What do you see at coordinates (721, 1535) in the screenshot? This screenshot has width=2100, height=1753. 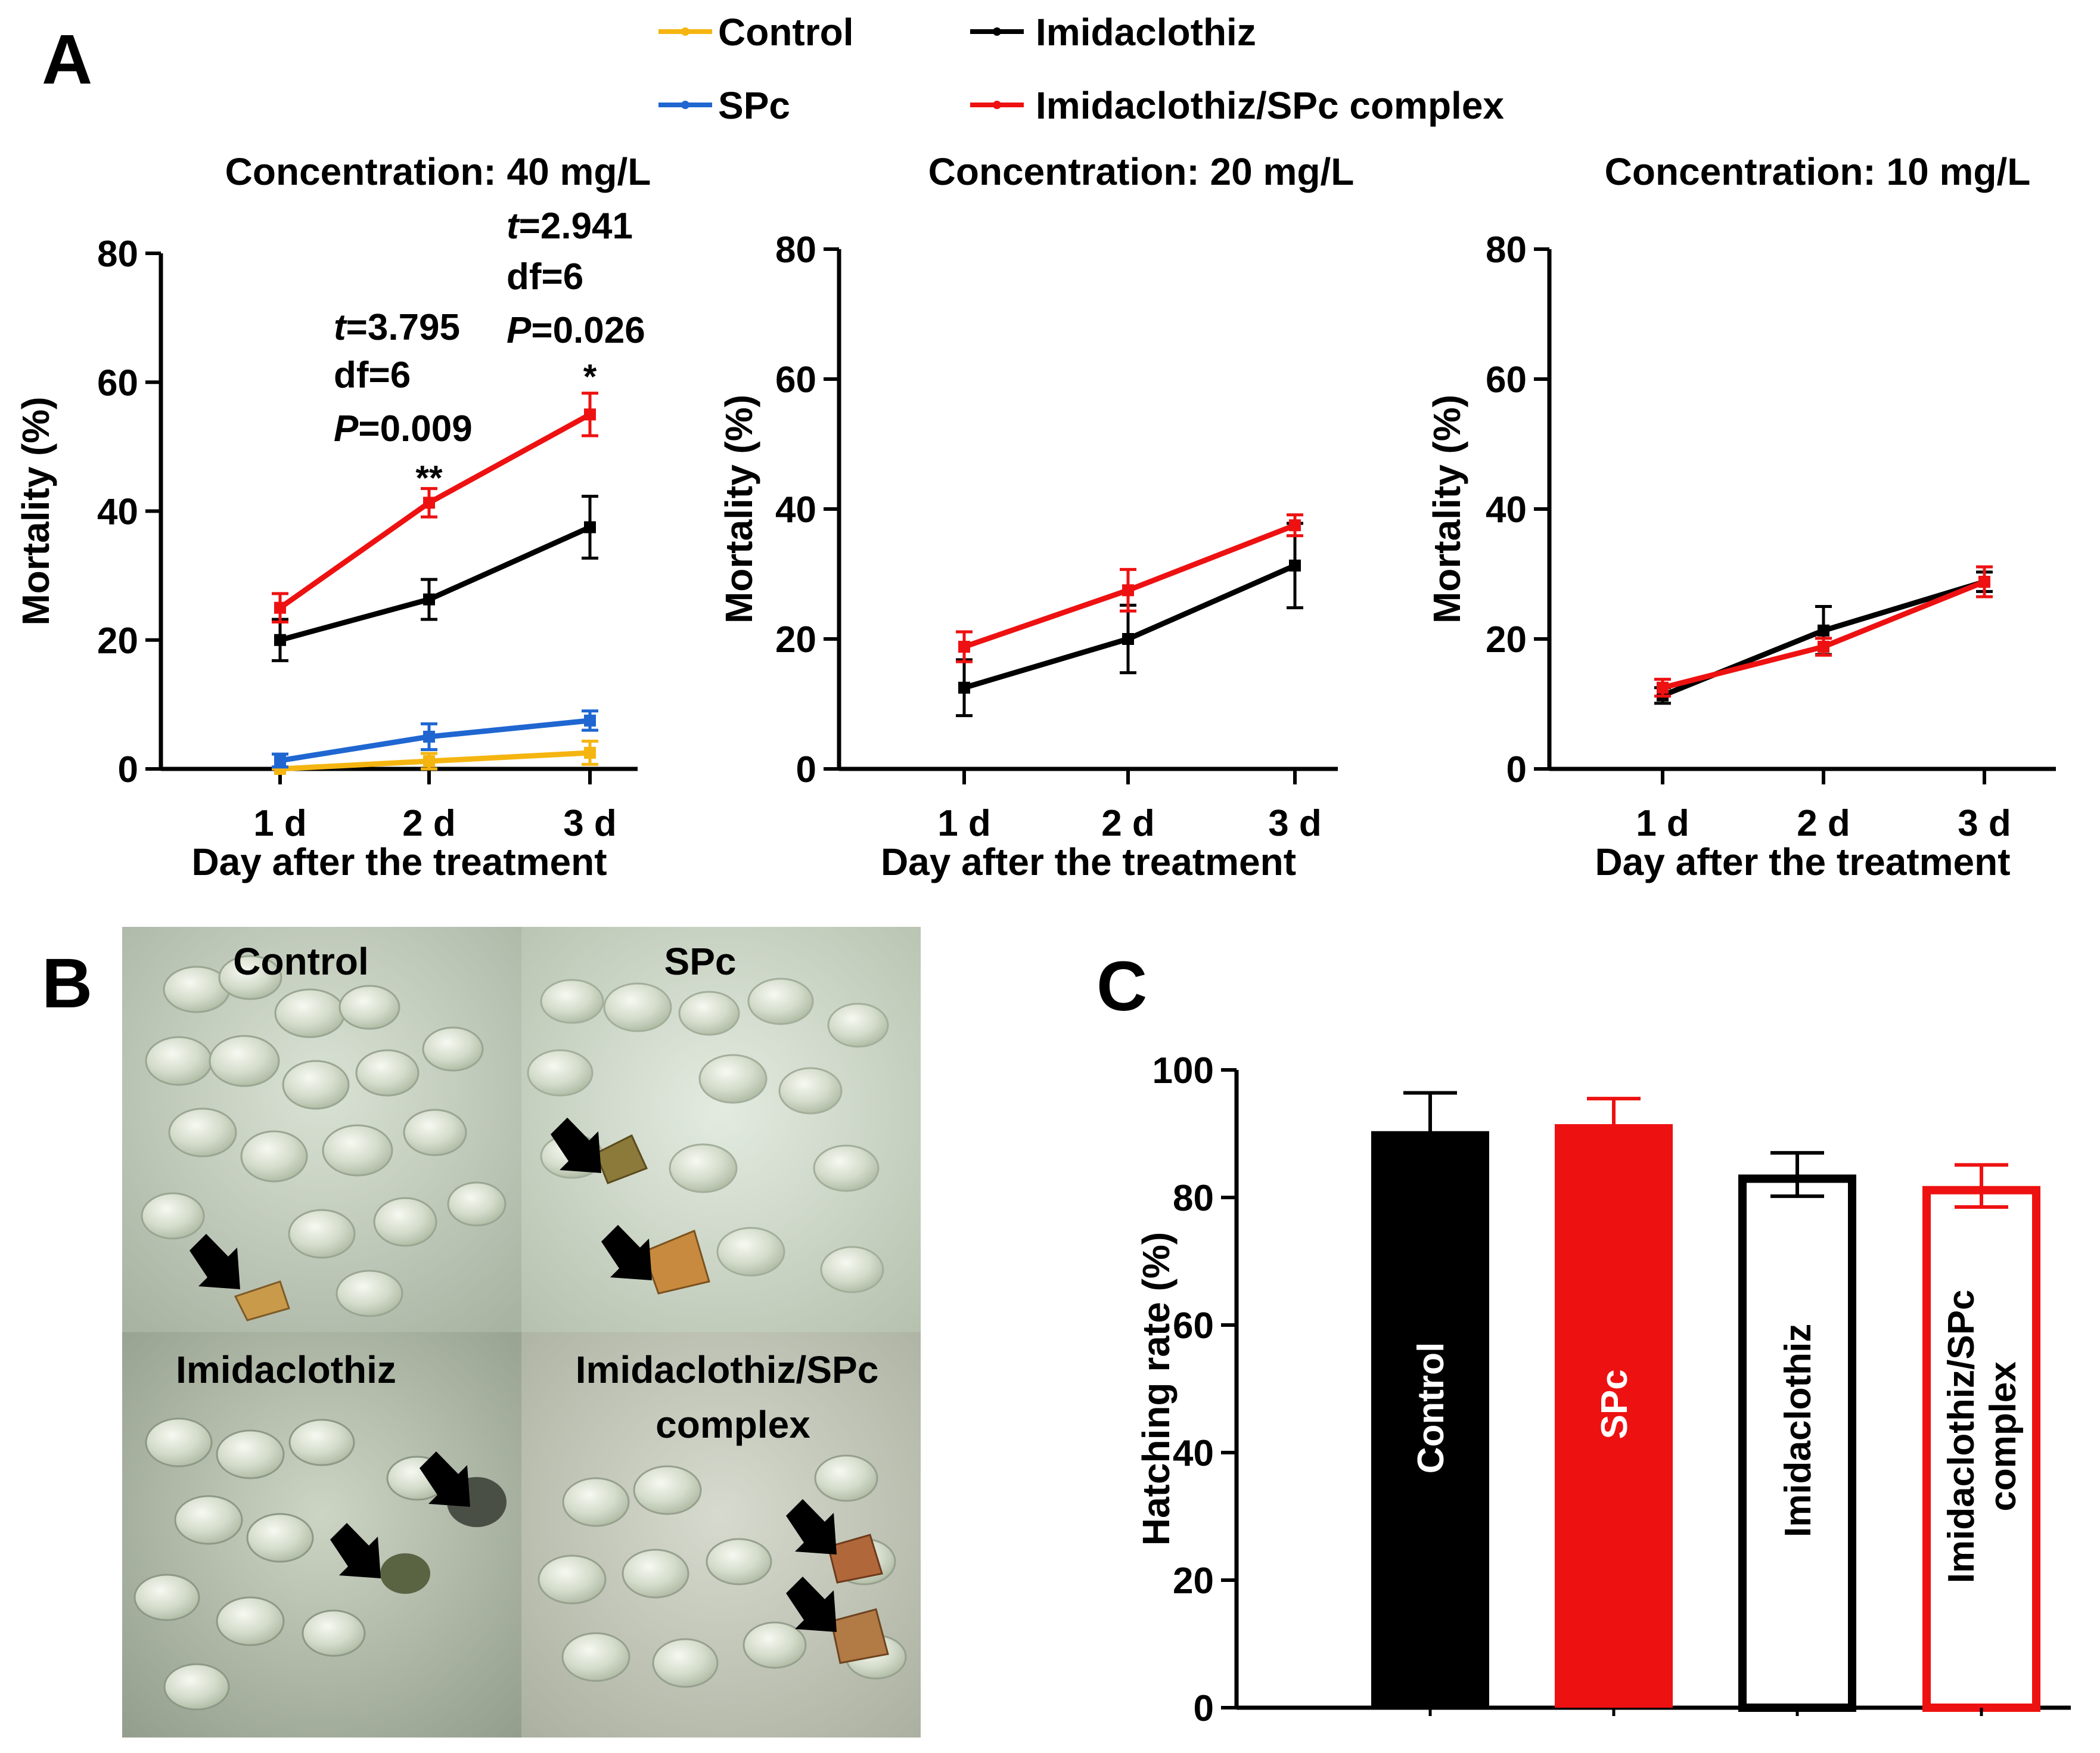 I see `photo-complex: Imidaclothiz/SPc complex` at bounding box center [721, 1535].